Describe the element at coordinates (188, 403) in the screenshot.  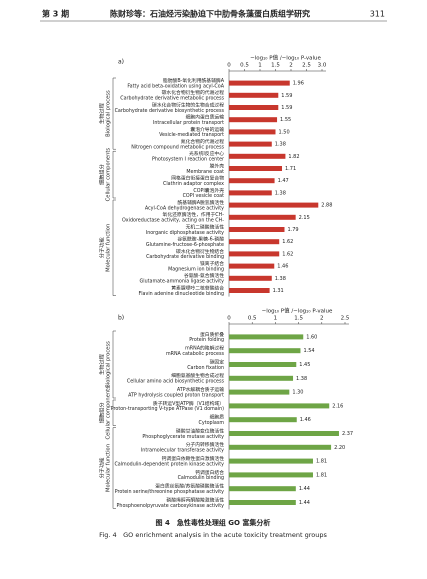
I see `category-zh: 质子转运V型ATP酶（V1结构域）` at that location.